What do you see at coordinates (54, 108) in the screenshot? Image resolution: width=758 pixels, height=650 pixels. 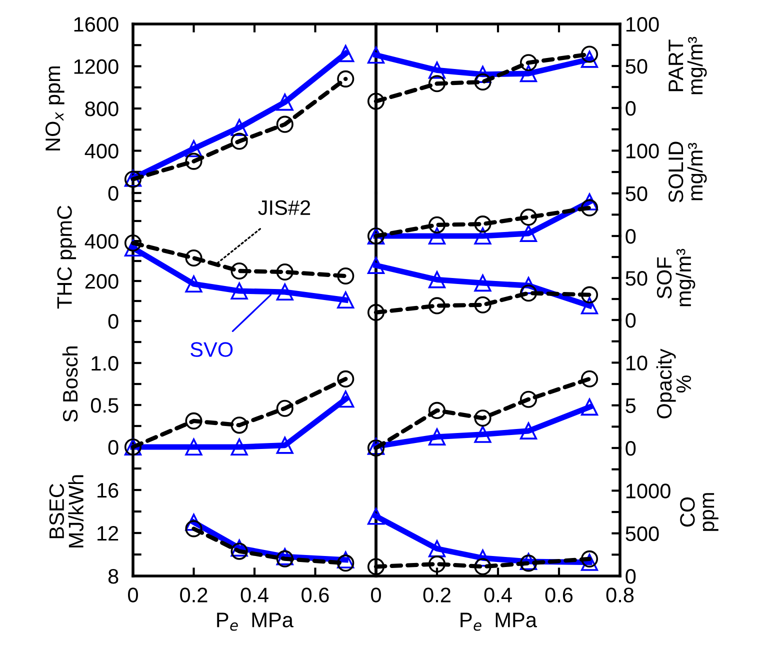 I see `y-axis-title: NO$_{x}$ ppm` at bounding box center [54, 108].